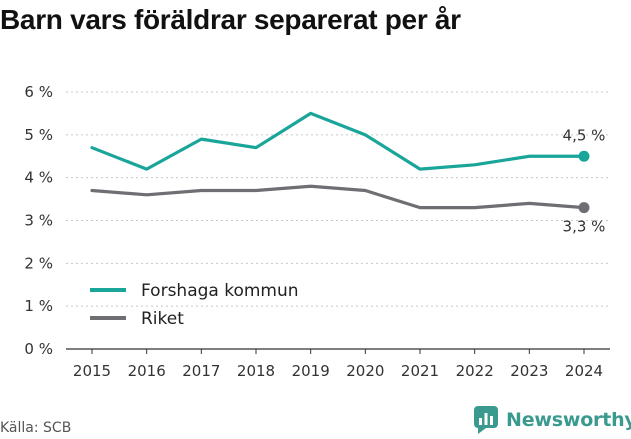 Image resolution: width=631 pixels, height=439 pixels. Describe the element at coordinates (584, 227) in the screenshot. I see `end-value-label: 3,3 %` at that location.